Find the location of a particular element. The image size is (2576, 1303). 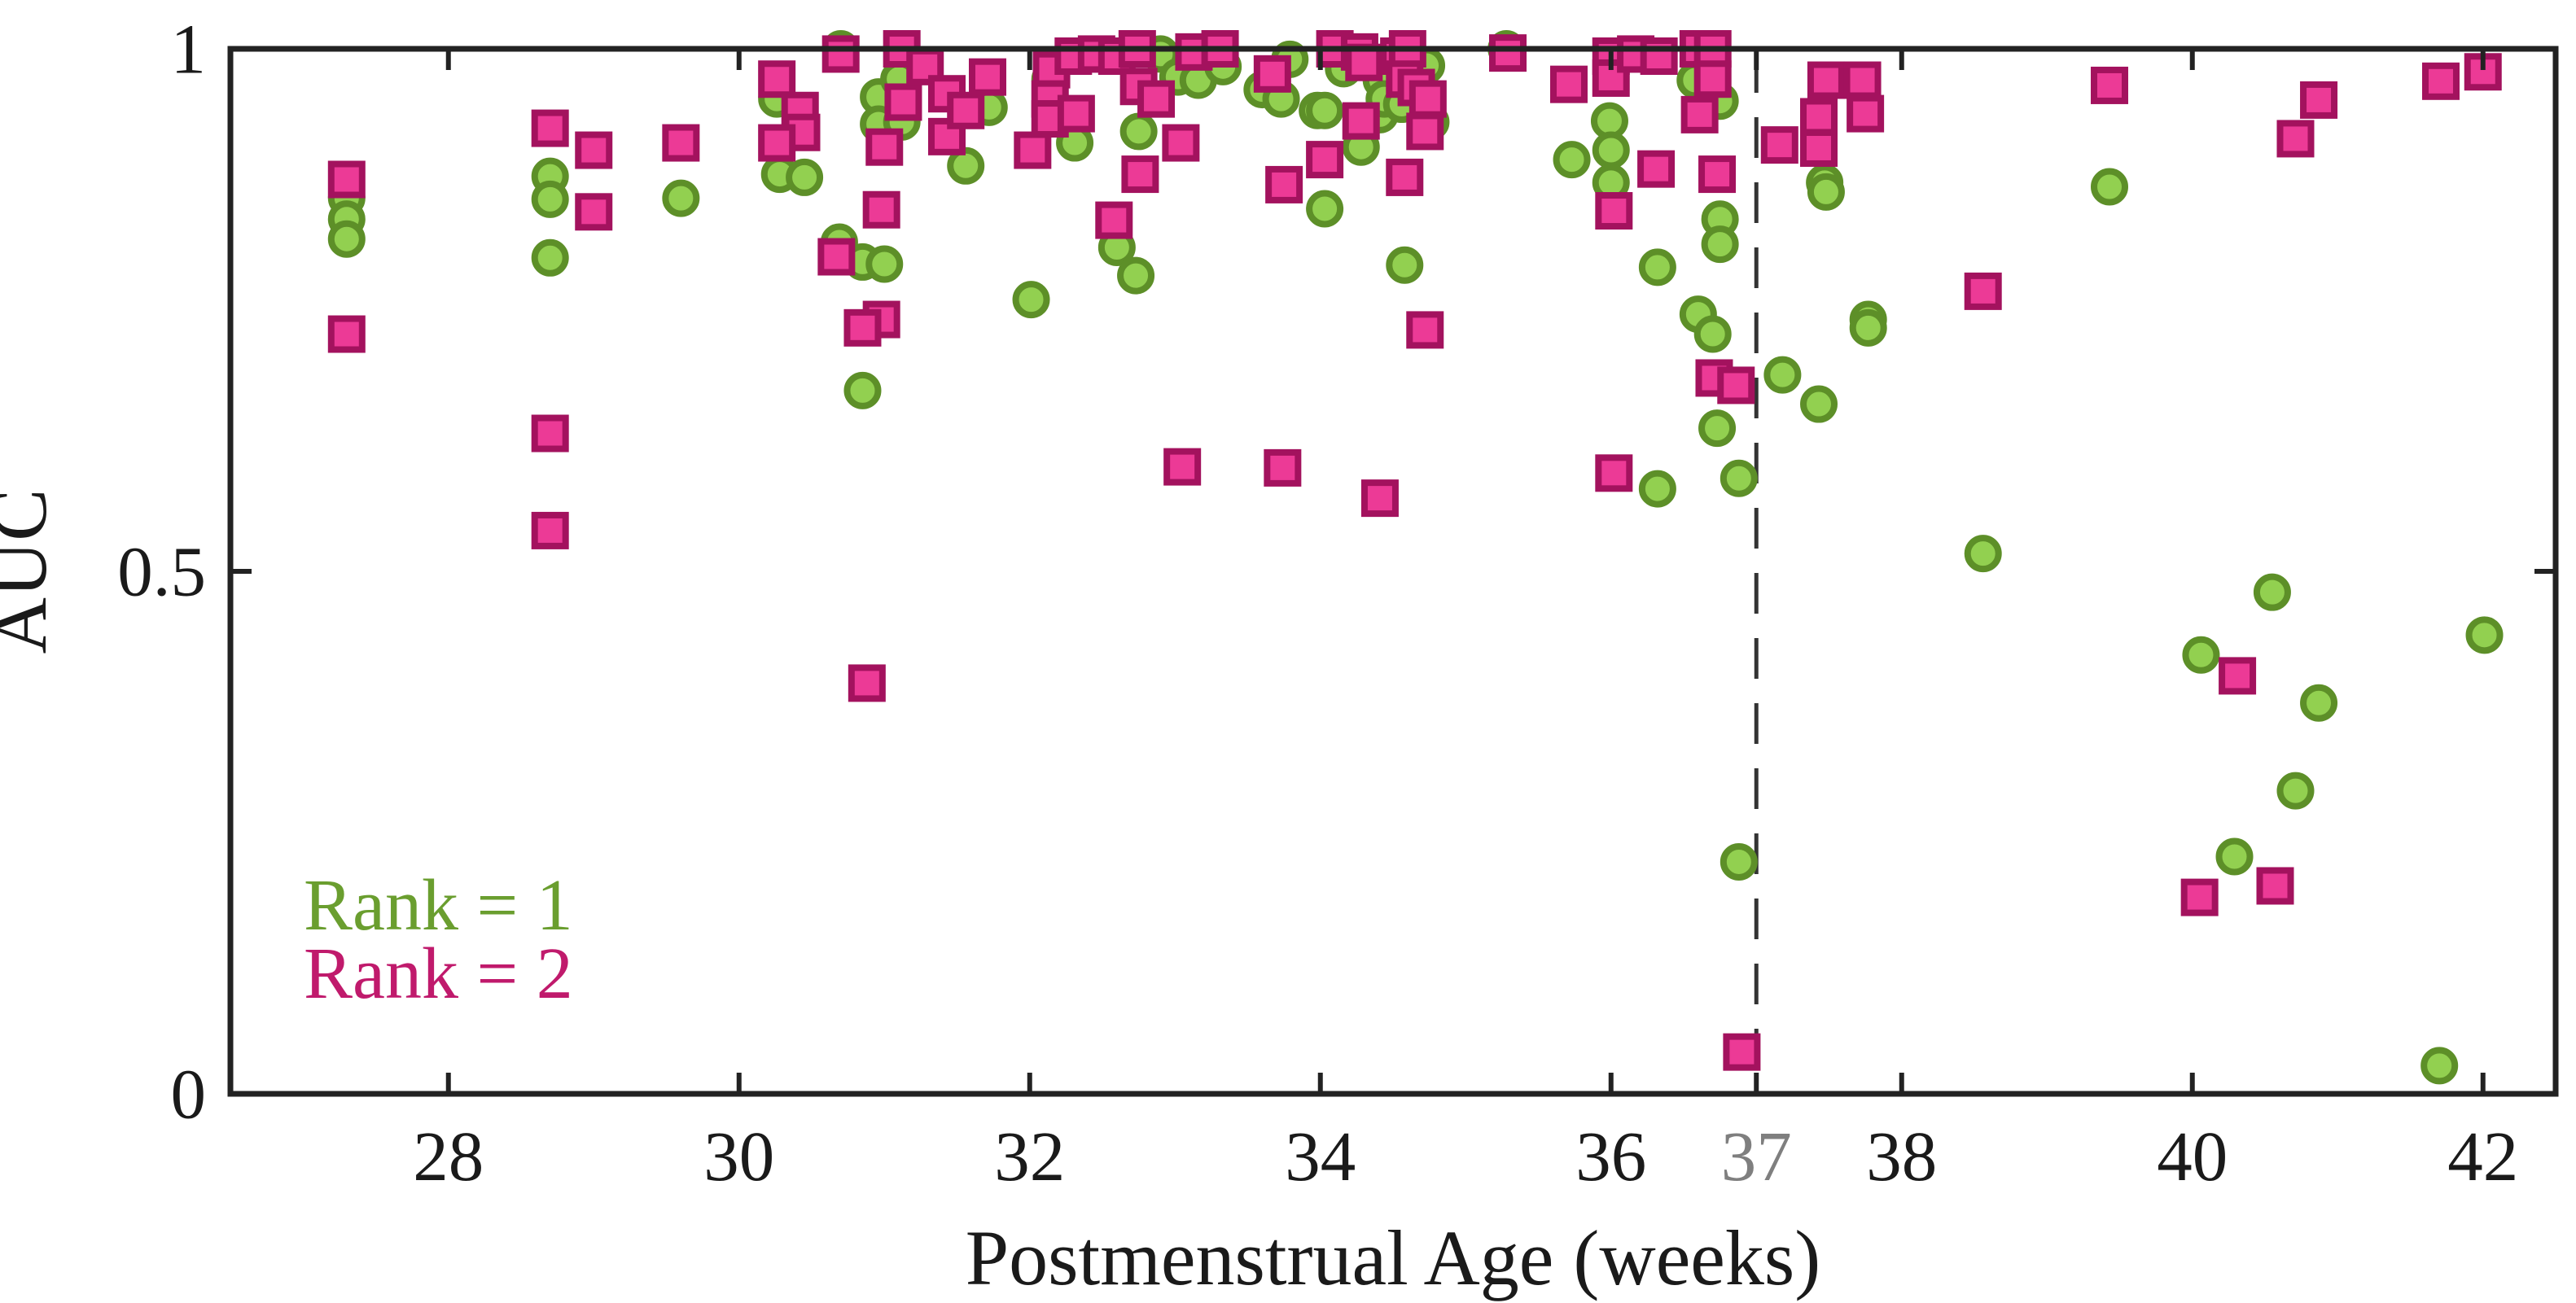

x-tick-label: 36 is located at coordinates (1610, 1156).